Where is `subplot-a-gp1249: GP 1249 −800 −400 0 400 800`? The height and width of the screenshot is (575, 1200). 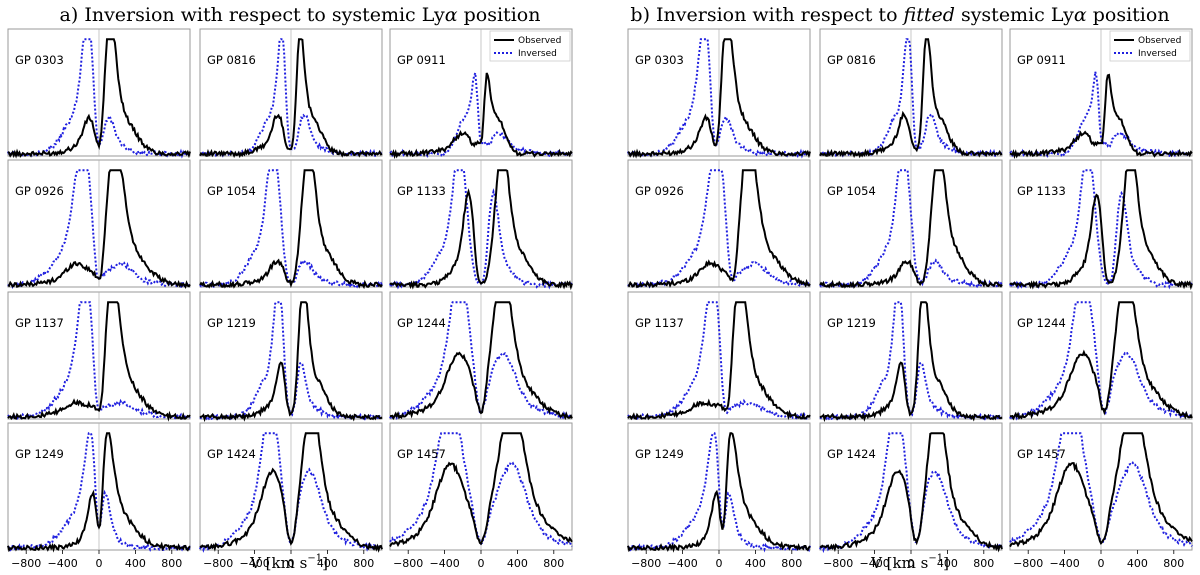 subplot-a-gp1249: GP 1249 −800 −400 0 400 800 is located at coordinates (99, 496).